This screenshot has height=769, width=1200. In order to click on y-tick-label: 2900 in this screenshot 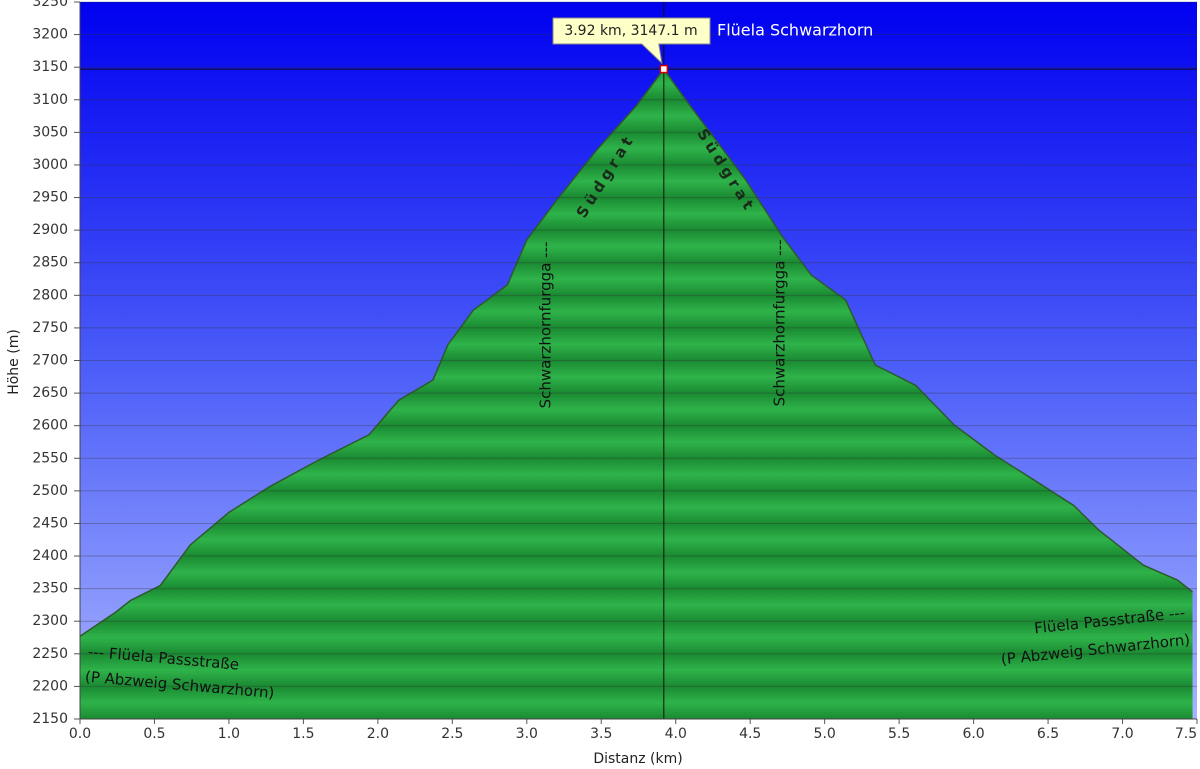, I will do `click(50, 230)`.